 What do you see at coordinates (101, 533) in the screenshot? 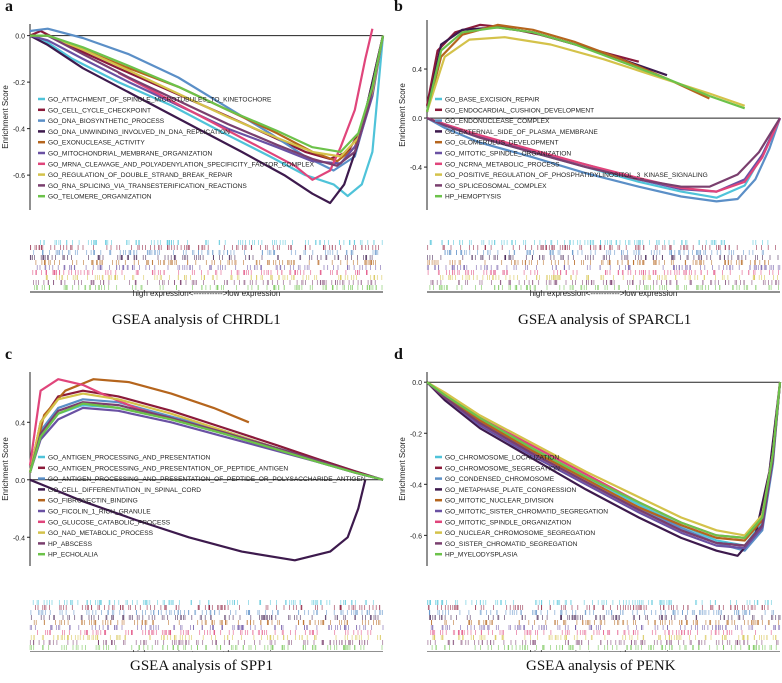
I see `legend-label: GO_NAD_METABOLIC_PROCESS` at bounding box center [101, 533].